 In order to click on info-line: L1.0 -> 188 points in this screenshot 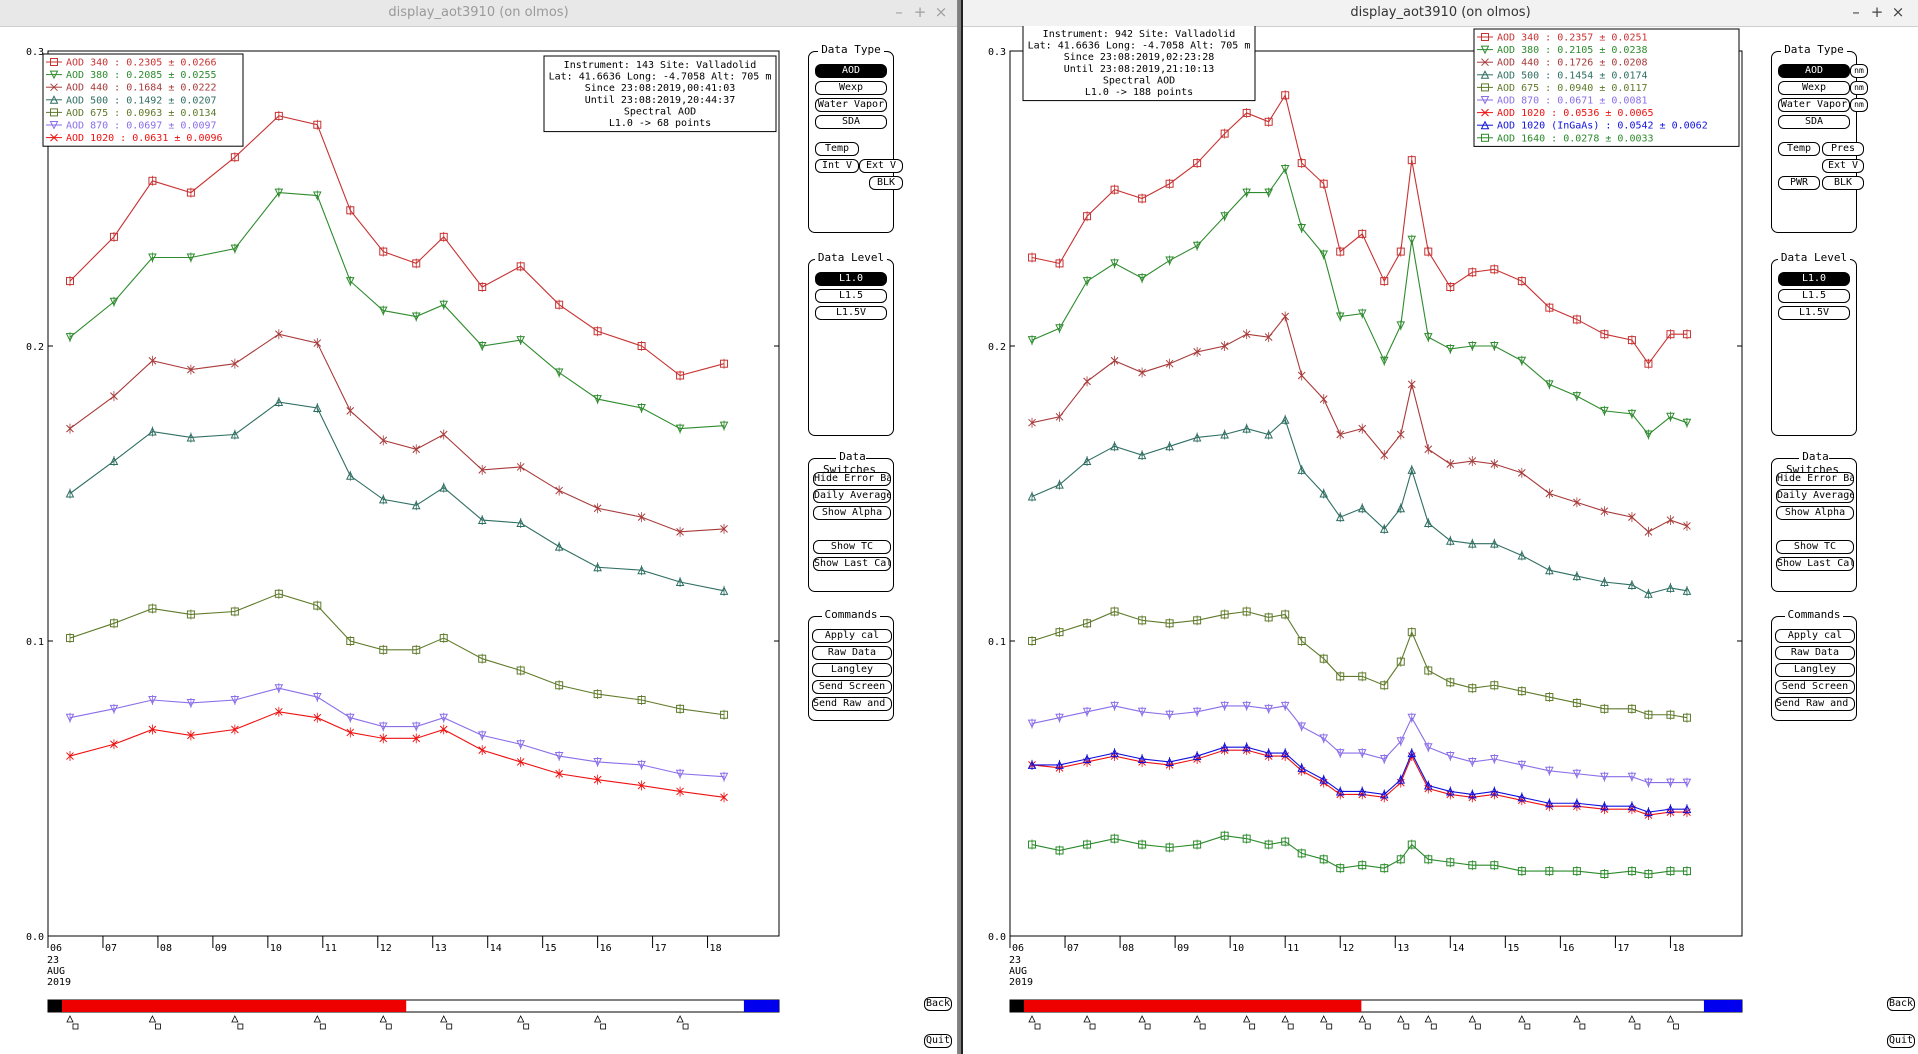, I will do `click(1139, 92)`.